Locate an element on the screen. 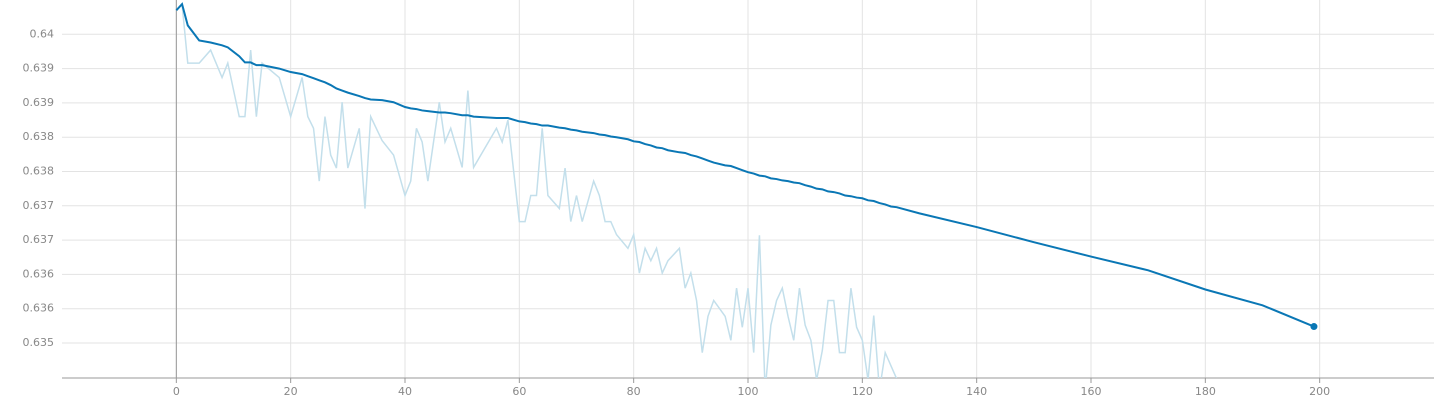 Image resolution: width=1434 pixels, height=400 pixels. y-tick-label: 0.64 is located at coordinates (42, 33).